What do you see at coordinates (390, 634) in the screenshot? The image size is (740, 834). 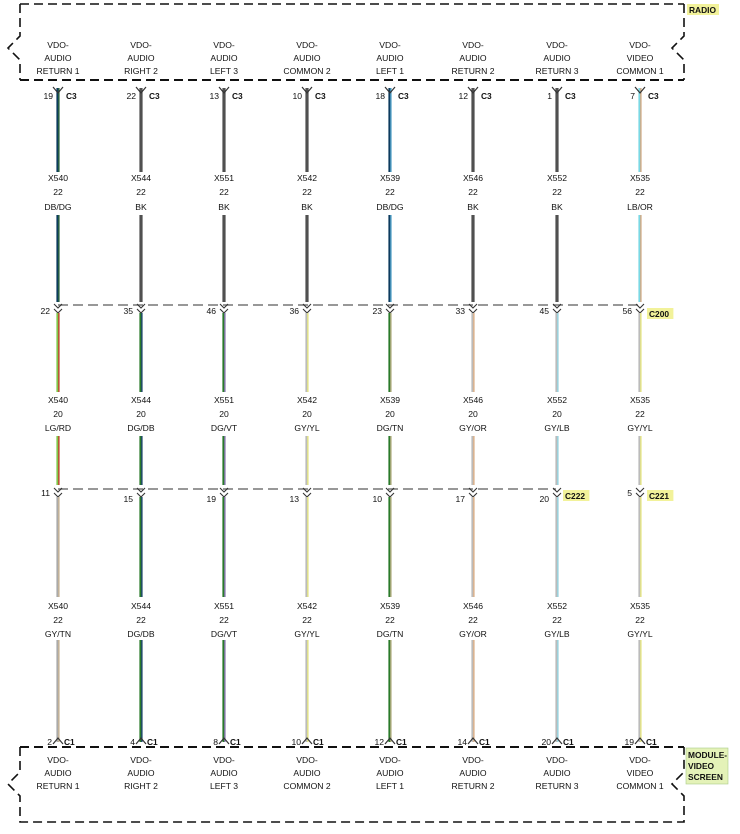 I see `wire-5-seg3-color: DG/TN` at bounding box center [390, 634].